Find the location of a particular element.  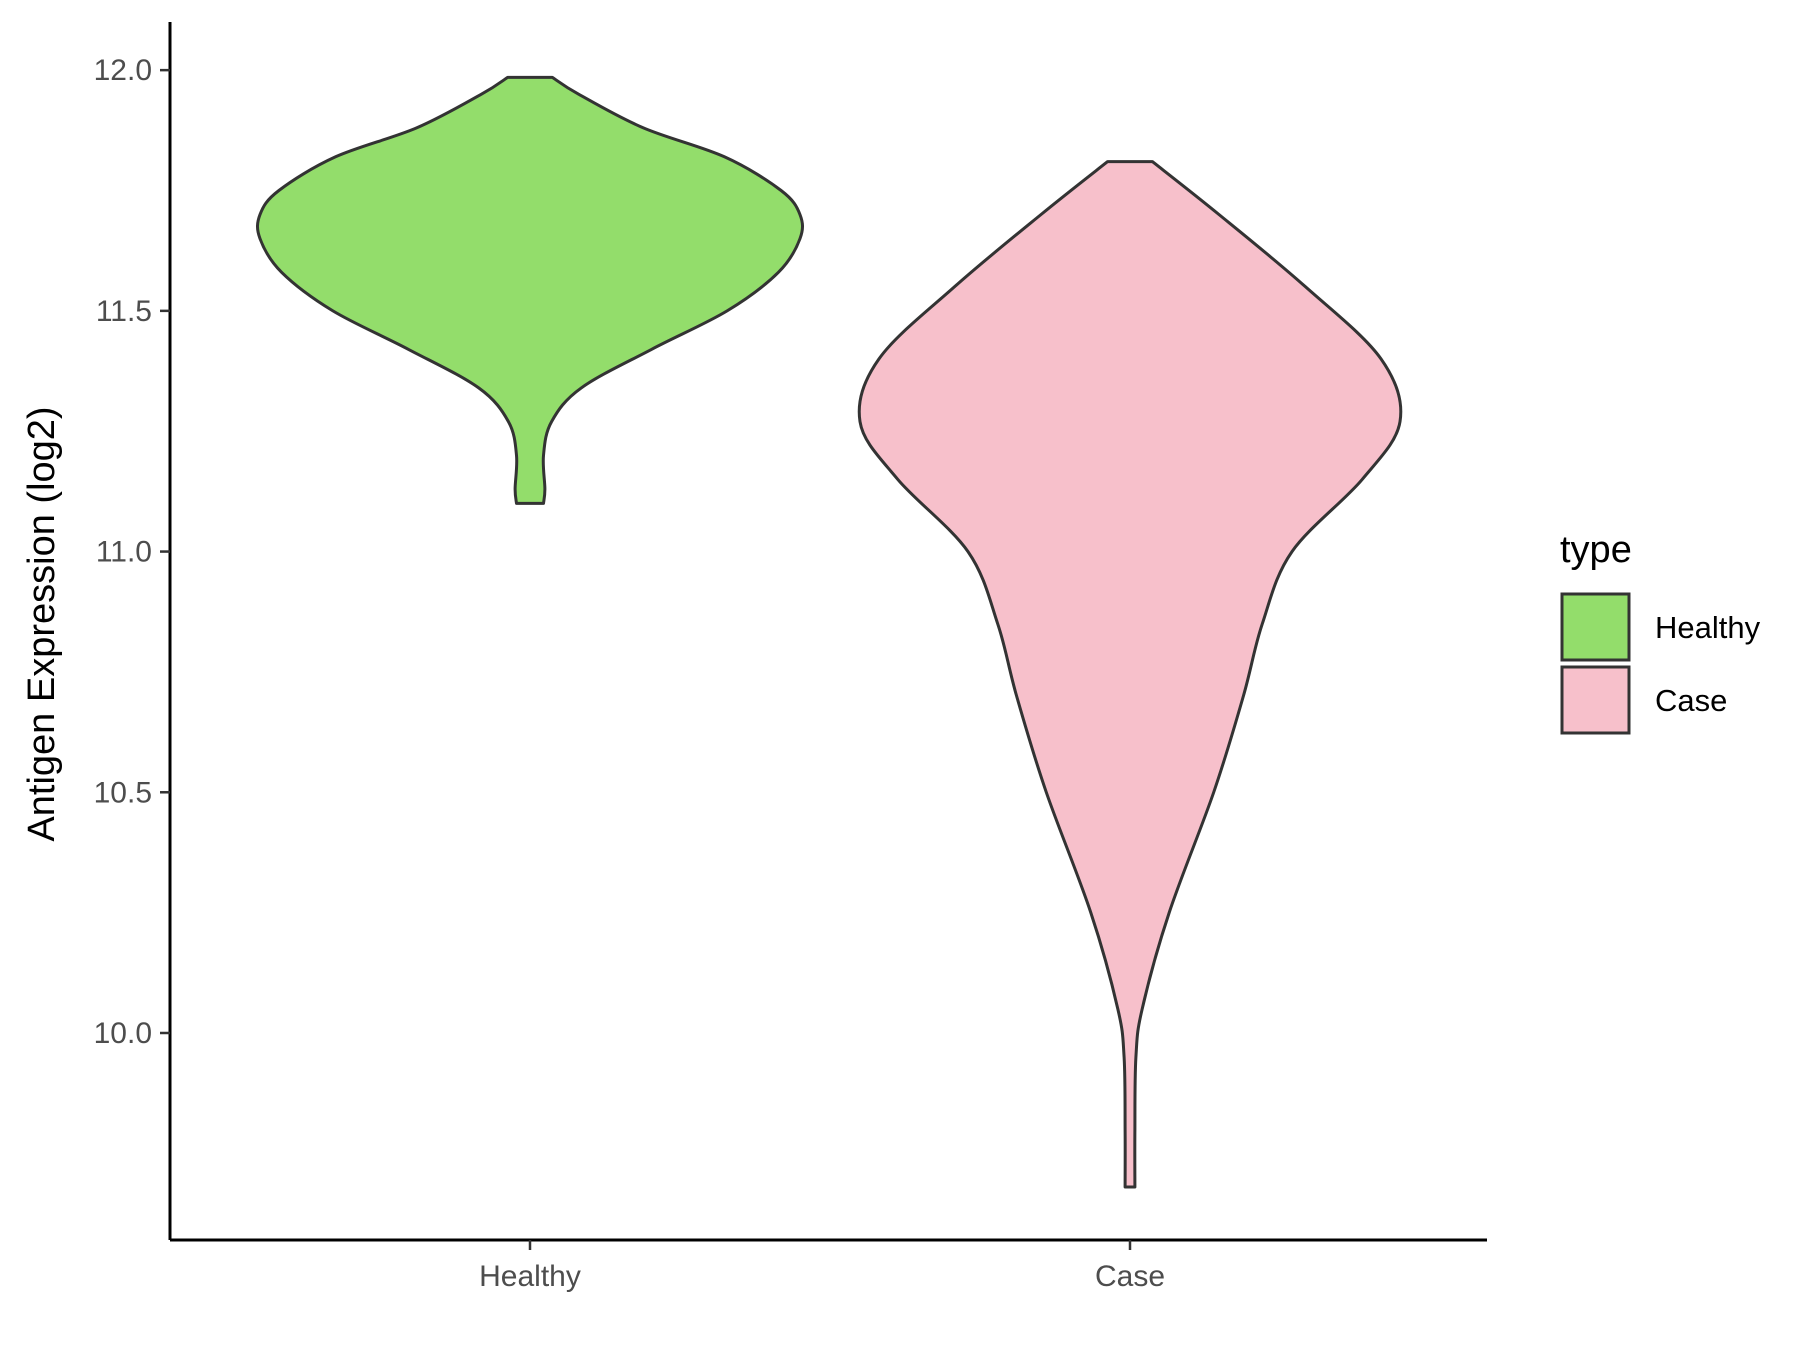

y-tick-label: 12.0 is located at coordinates (123, 70).